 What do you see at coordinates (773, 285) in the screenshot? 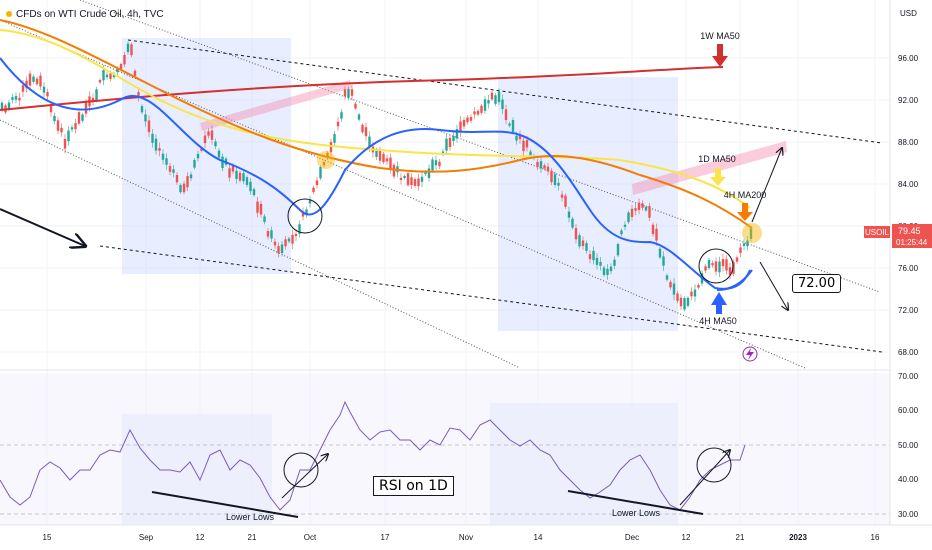
I see `projection-down-arrow` at bounding box center [773, 285].